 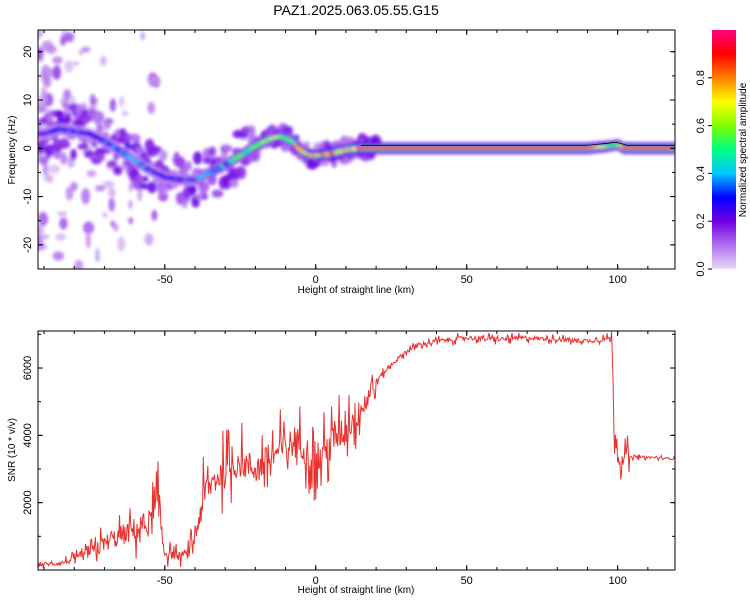 I want to click on spectrogram-ylabel: Frequency (Hz), so click(x=12, y=150).